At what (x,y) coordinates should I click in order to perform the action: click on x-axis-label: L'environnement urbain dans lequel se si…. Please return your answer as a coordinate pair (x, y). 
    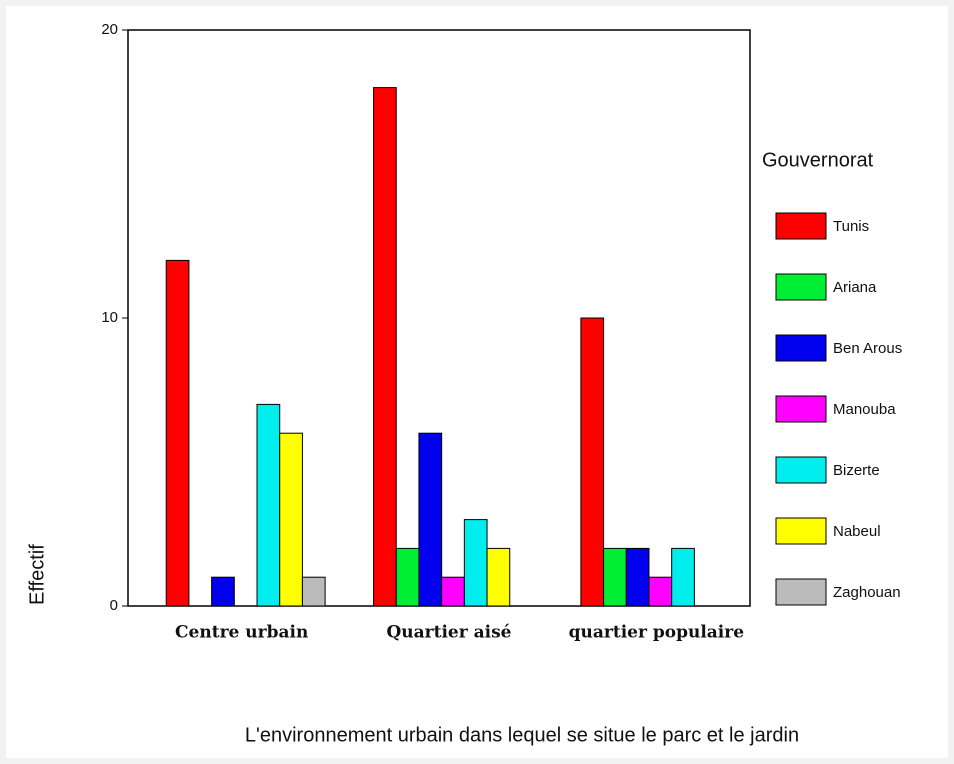
    Looking at the image, I should click on (522, 735).